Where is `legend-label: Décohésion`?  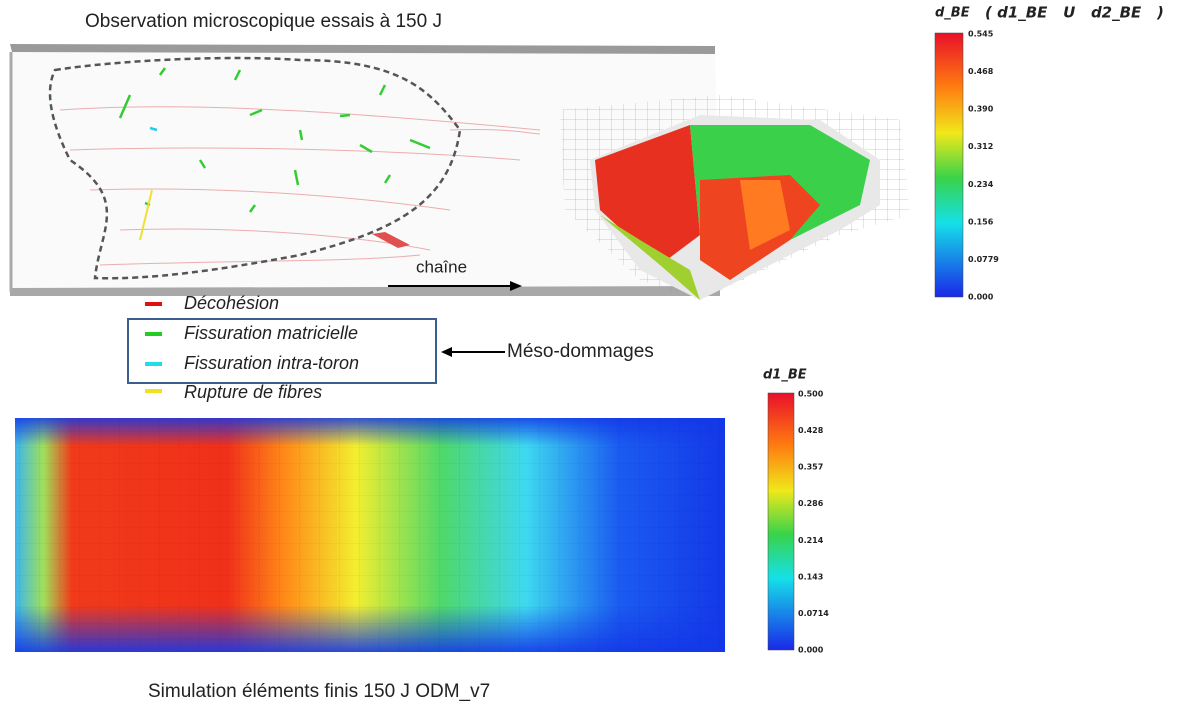 legend-label: Décohésion is located at coordinates (231, 303).